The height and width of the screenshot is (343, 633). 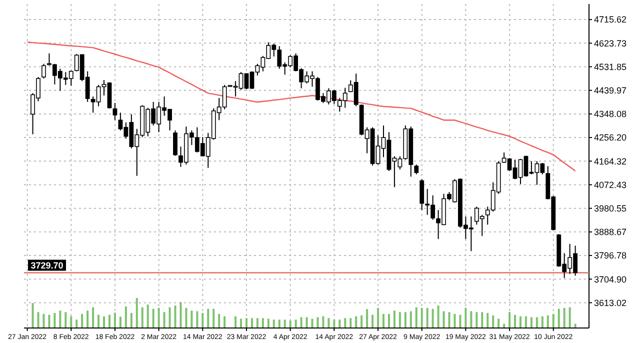 I want to click on y-tick-label: 4623.73, so click(x=610, y=43).